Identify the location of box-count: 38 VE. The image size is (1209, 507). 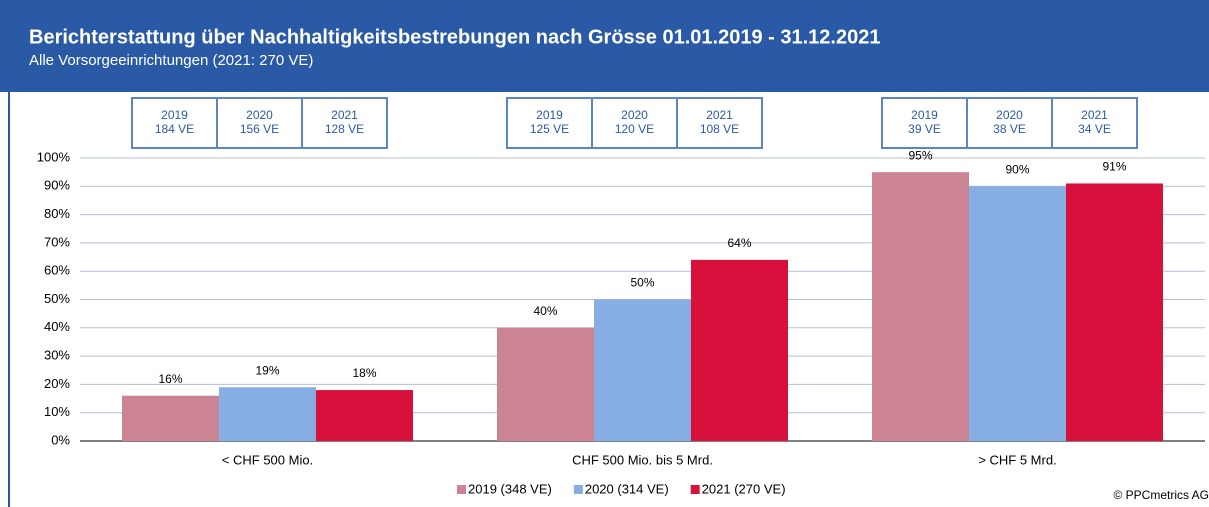
(1009, 129).